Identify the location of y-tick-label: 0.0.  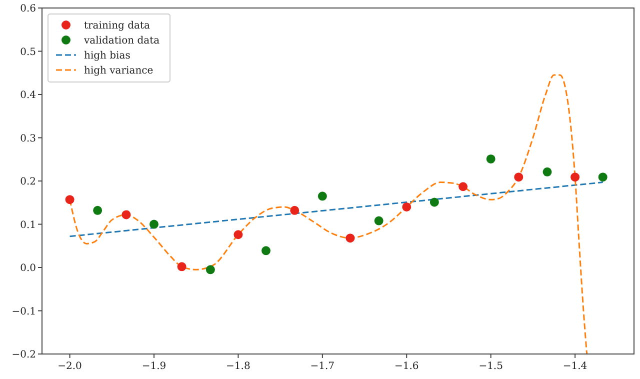
(28, 268).